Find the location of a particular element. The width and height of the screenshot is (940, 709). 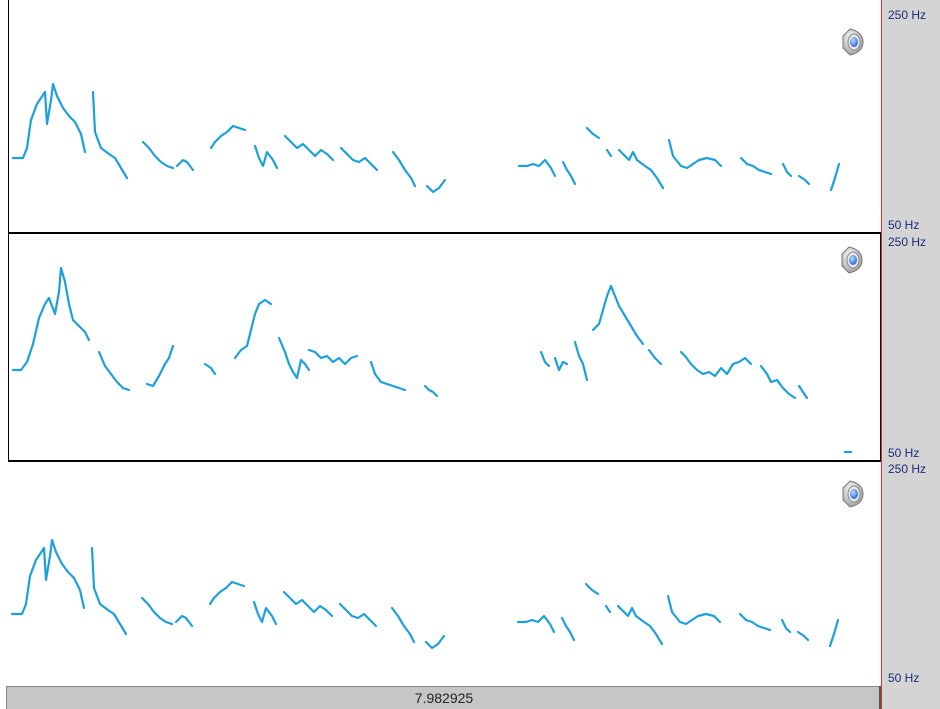

track-1-freq-max: 250 Hz is located at coordinates (907, 15).